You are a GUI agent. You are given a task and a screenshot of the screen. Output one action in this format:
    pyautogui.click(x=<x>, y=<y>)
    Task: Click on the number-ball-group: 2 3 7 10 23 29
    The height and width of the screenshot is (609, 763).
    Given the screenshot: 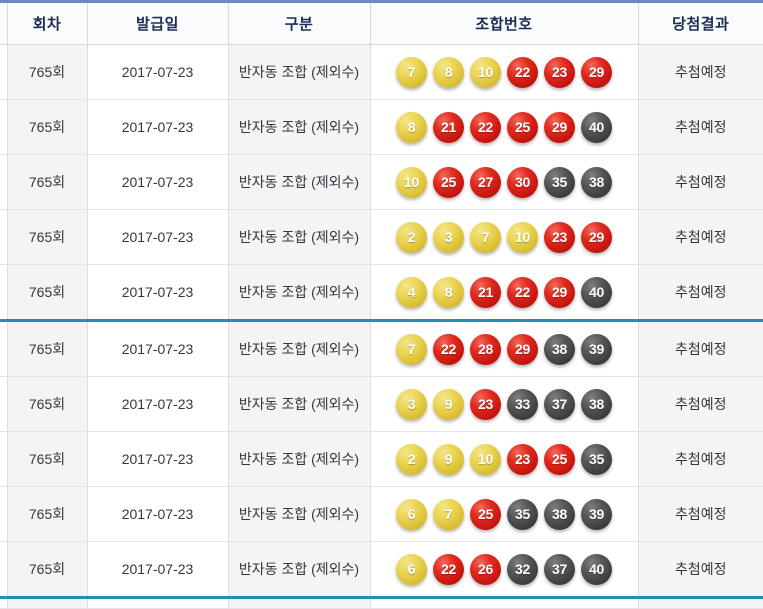 What is the action you would take?
    pyautogui.click(x=504, y=237)
    